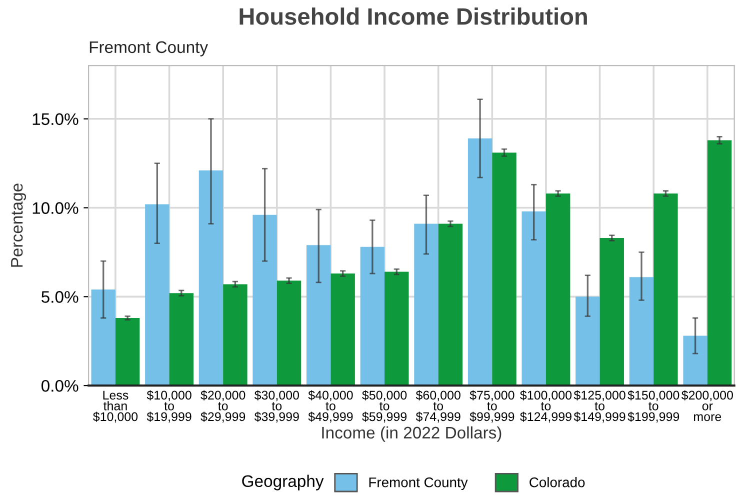 This screenshot has width=738, height=504. What do you see at coordinates (223, 406) in the screenshot?
I see `x-tick-label: $20,000 to $29,999` at bounding box center [223, 406].